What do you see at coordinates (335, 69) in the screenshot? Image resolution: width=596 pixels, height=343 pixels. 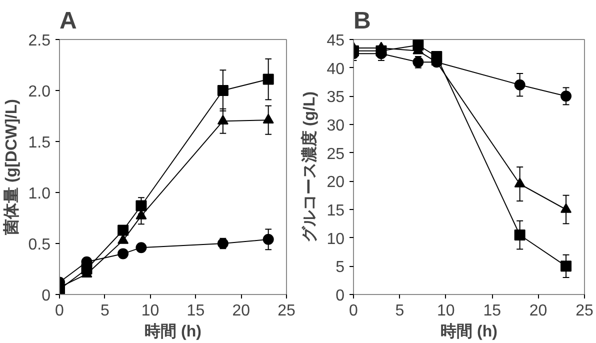 I see `y-tick-label: 40` at bounding box center [335, 69].